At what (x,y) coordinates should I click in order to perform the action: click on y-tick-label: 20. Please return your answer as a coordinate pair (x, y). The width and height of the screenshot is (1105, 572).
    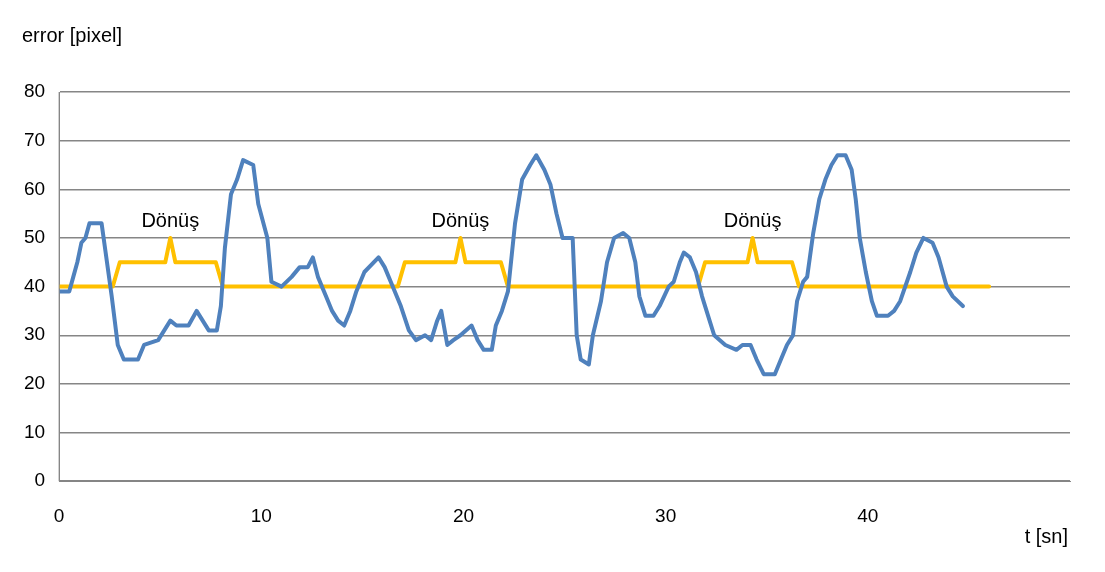
    Looking at the image, I should click on (34, 383).